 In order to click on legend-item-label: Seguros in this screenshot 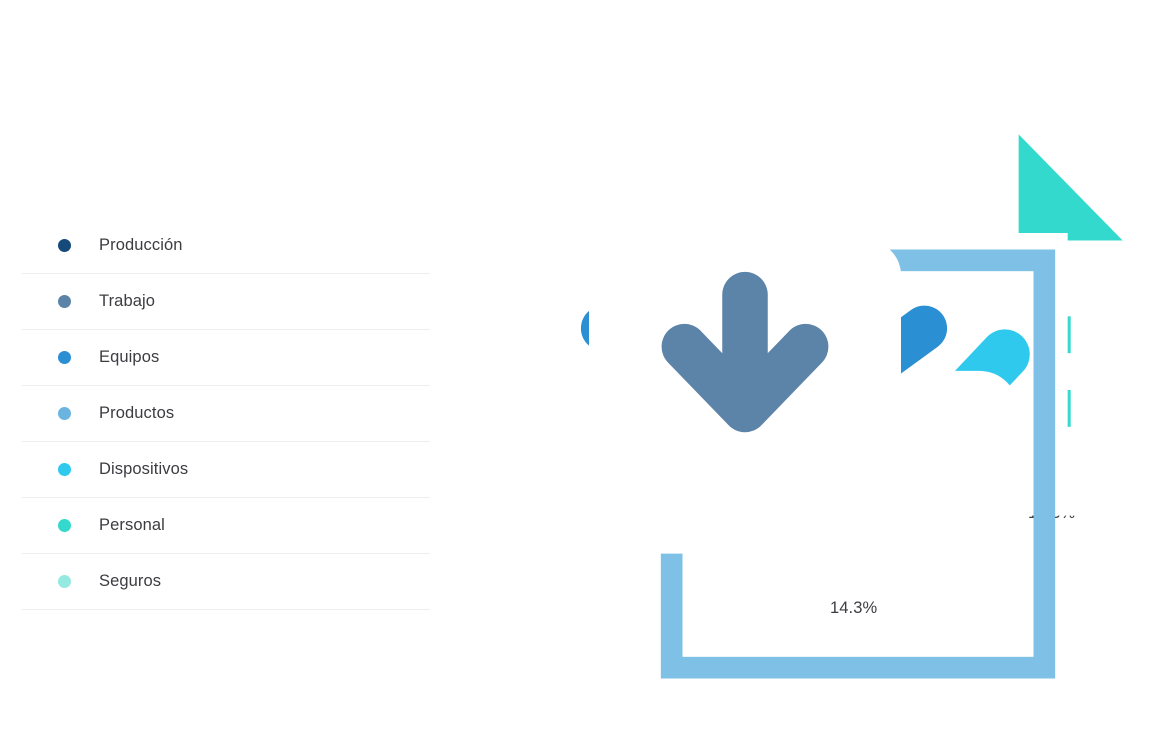, I will do `click(130, 581)`.